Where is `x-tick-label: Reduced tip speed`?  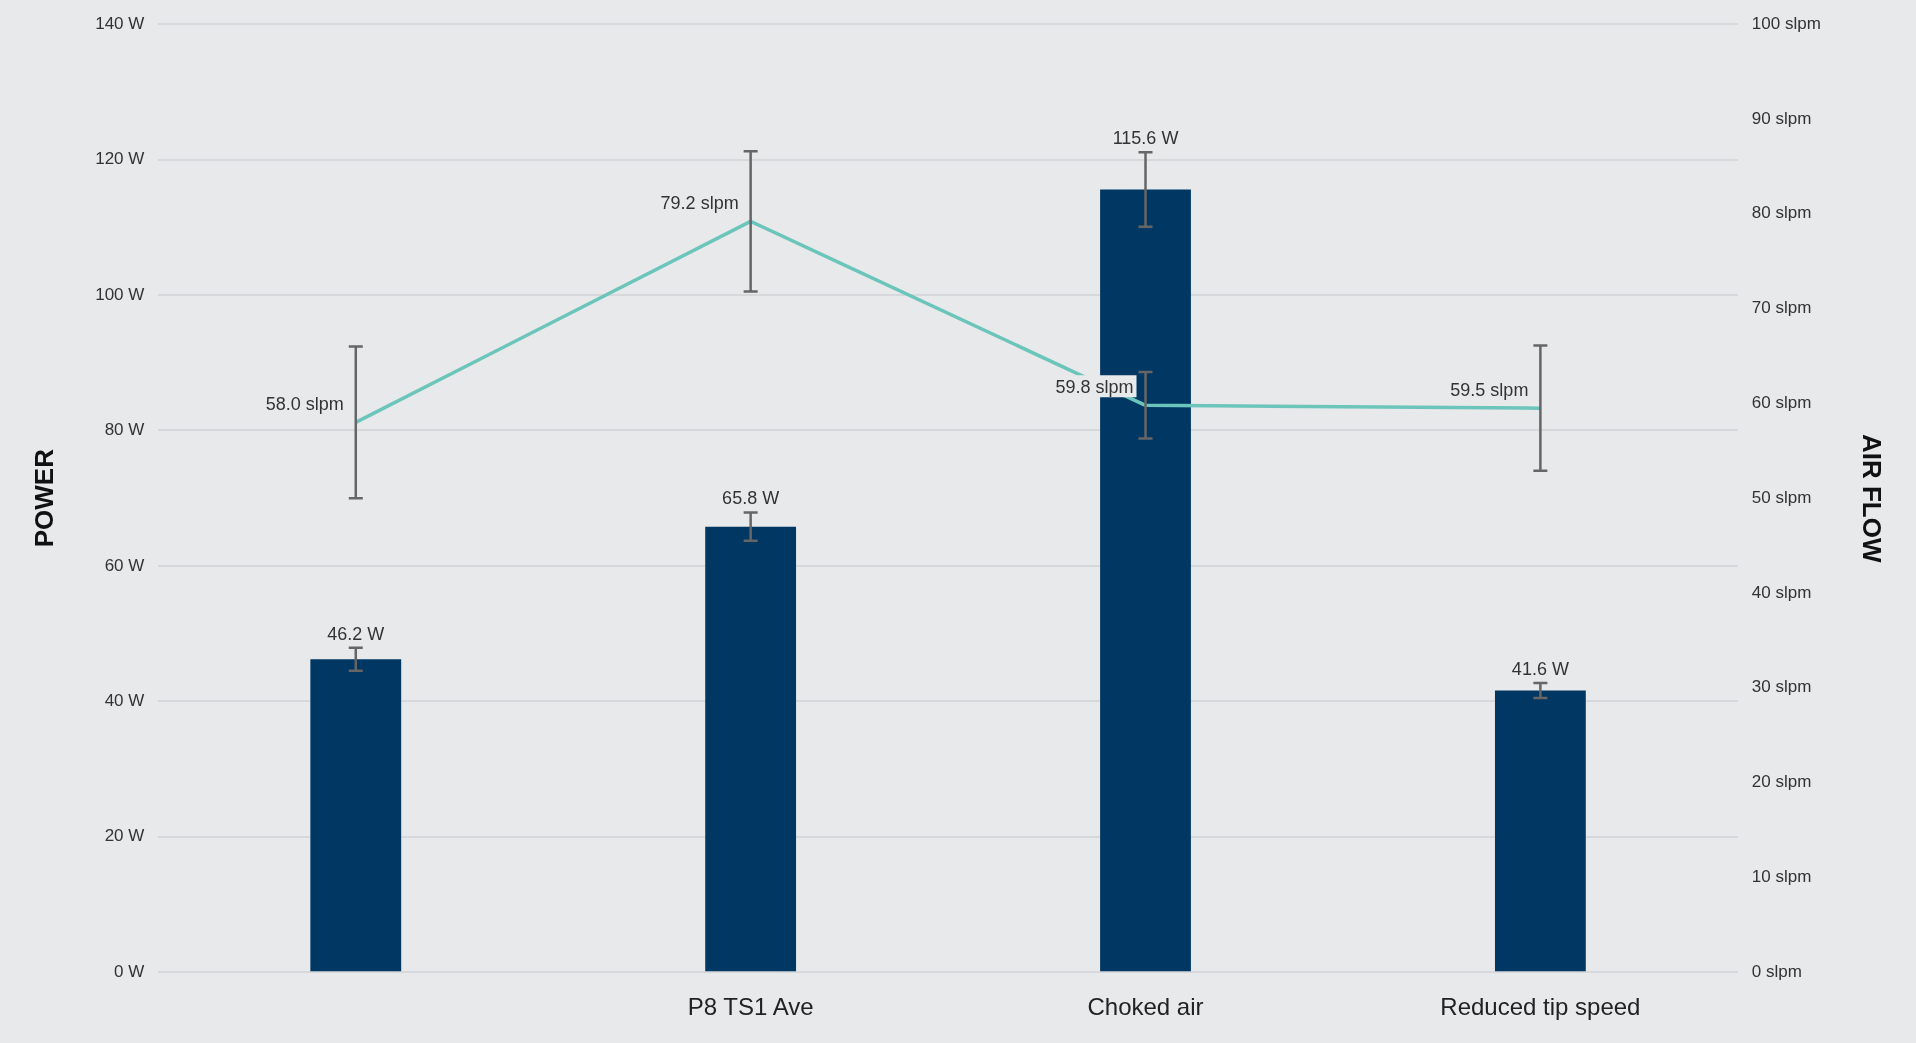 x-tick-label: Reduced tip speed is located at coordinates (1540, 1007).